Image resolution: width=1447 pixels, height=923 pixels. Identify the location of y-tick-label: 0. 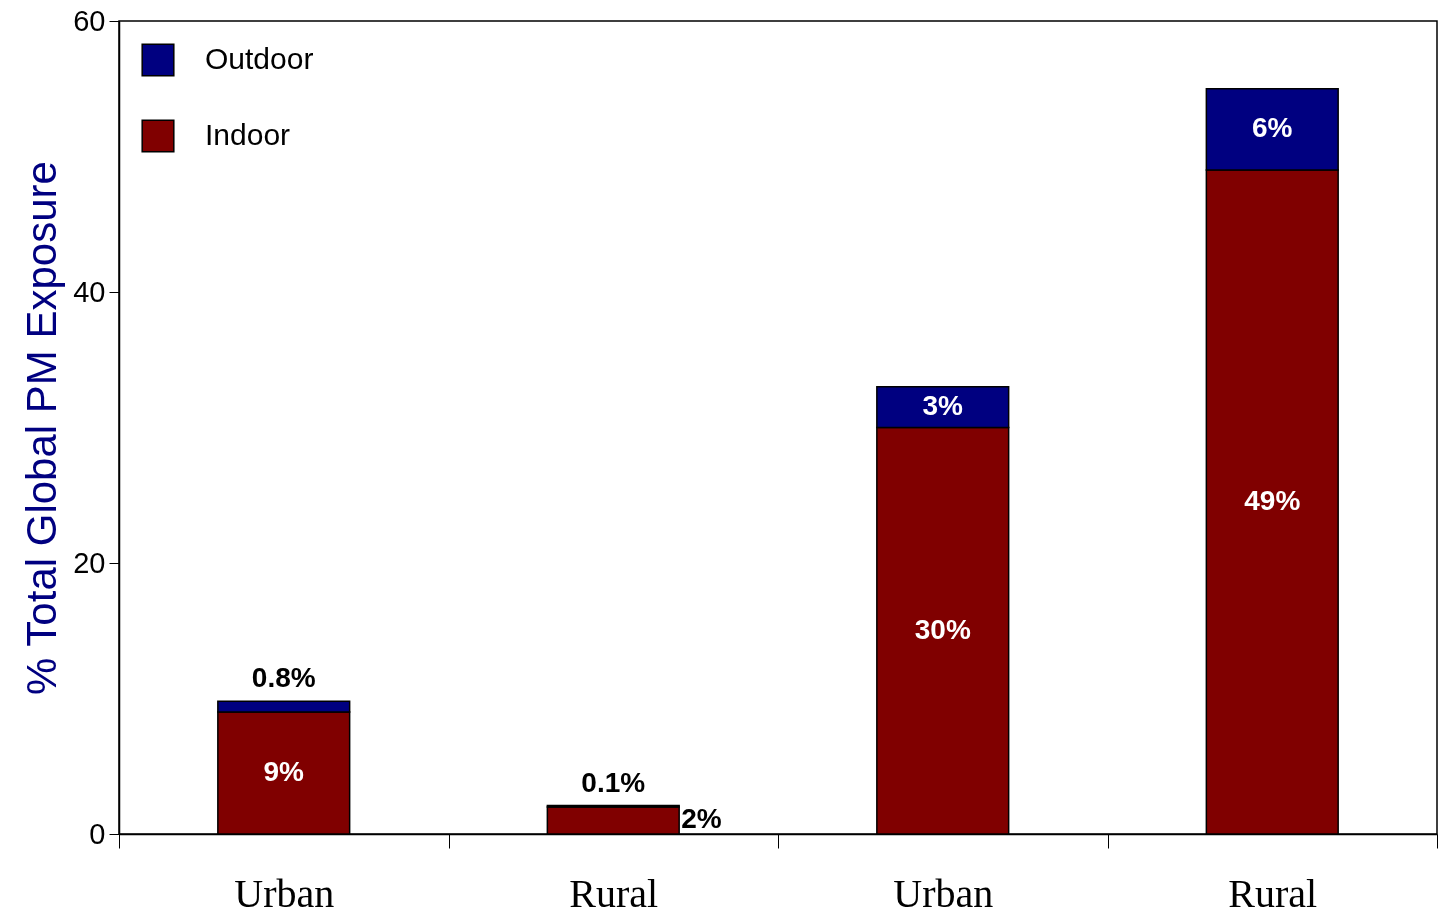
(97, 833).